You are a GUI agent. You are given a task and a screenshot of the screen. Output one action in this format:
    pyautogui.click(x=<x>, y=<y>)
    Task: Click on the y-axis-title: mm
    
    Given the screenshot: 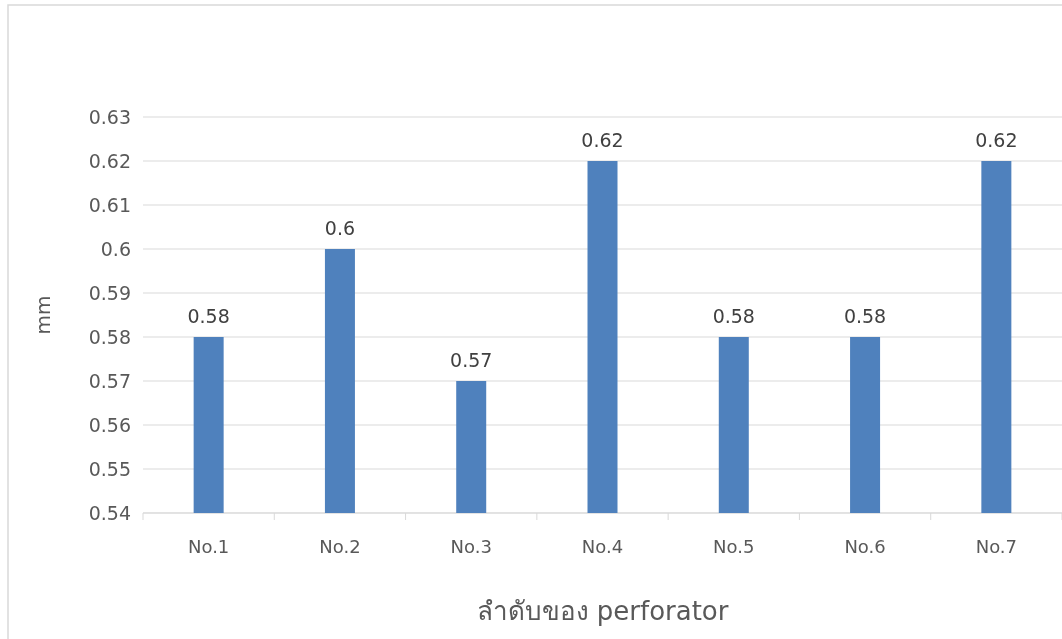 What is the action you would take?
    pyautogui.click(x=43, y=315)
    